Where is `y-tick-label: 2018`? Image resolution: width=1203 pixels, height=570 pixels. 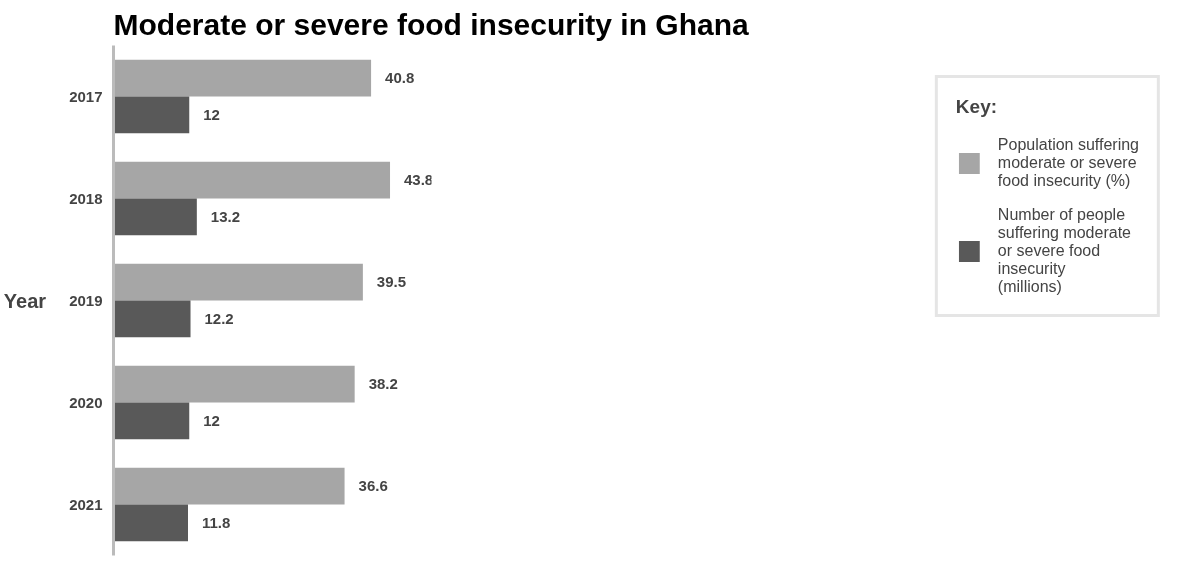 y-tick-label: 2018 is located at coordinates (86, 198).